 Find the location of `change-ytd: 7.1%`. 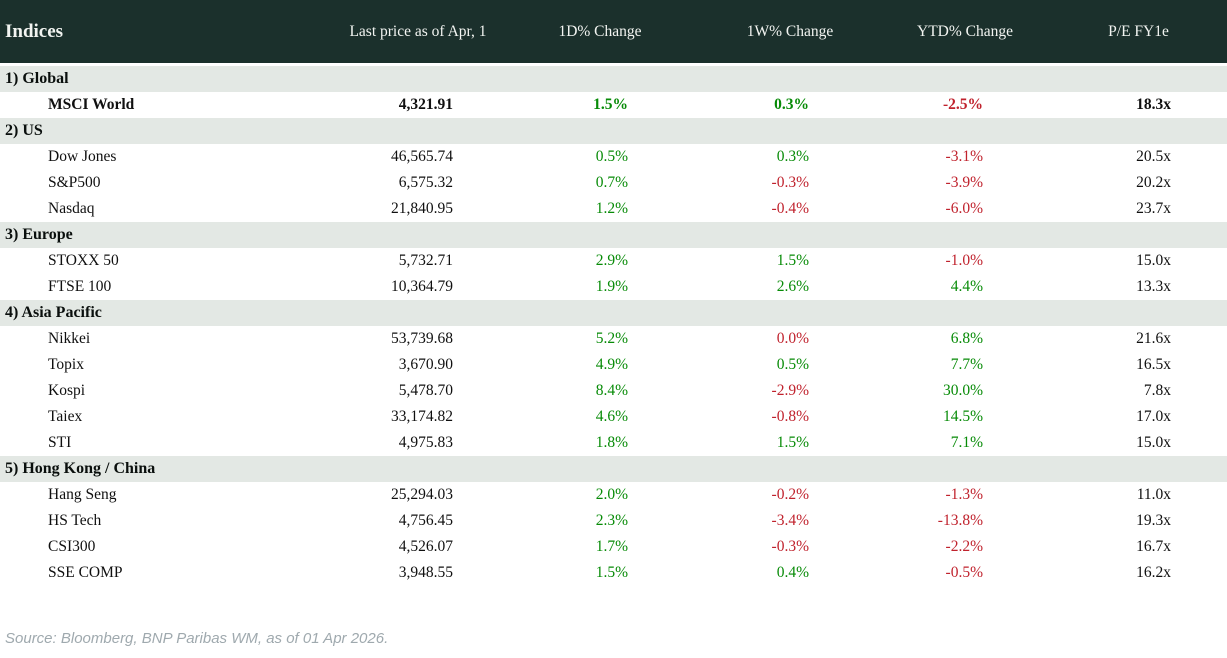

change-ytd: 7.1% is located at coordinates (966, 442).